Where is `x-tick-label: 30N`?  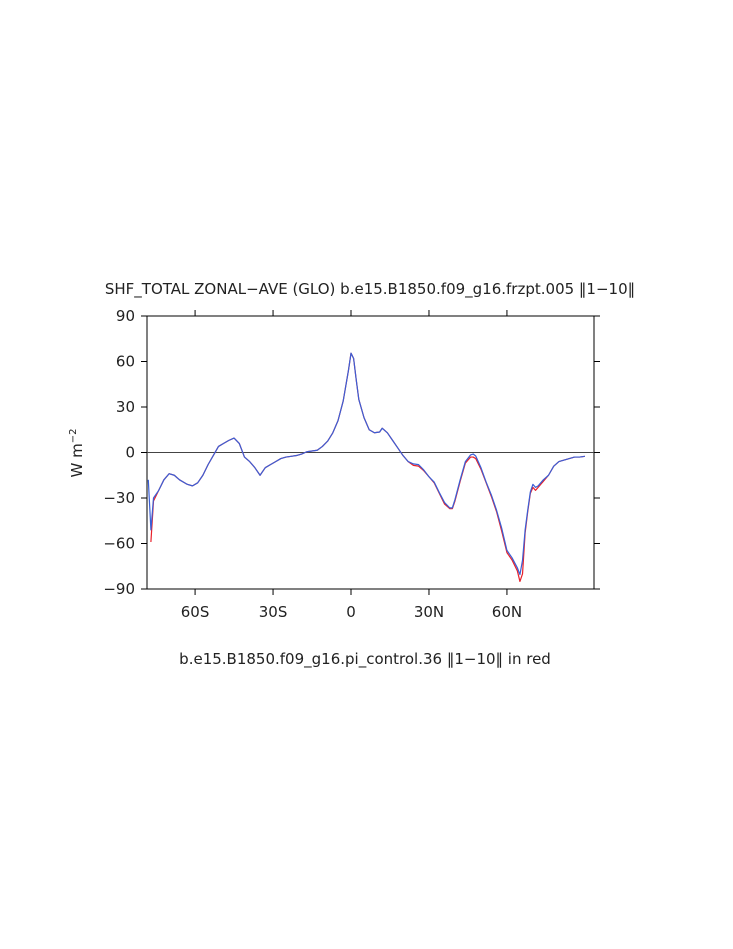 x-tick-label: 30N is located at coordinates (429, 612).